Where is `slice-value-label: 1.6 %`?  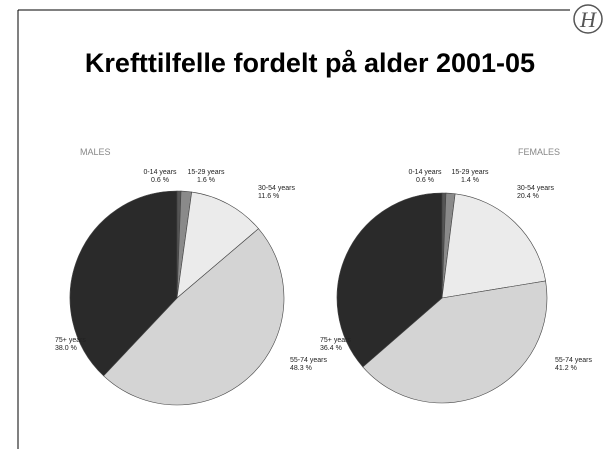
slice-value-label: 1.6 % is located at coordinates (206, 180).